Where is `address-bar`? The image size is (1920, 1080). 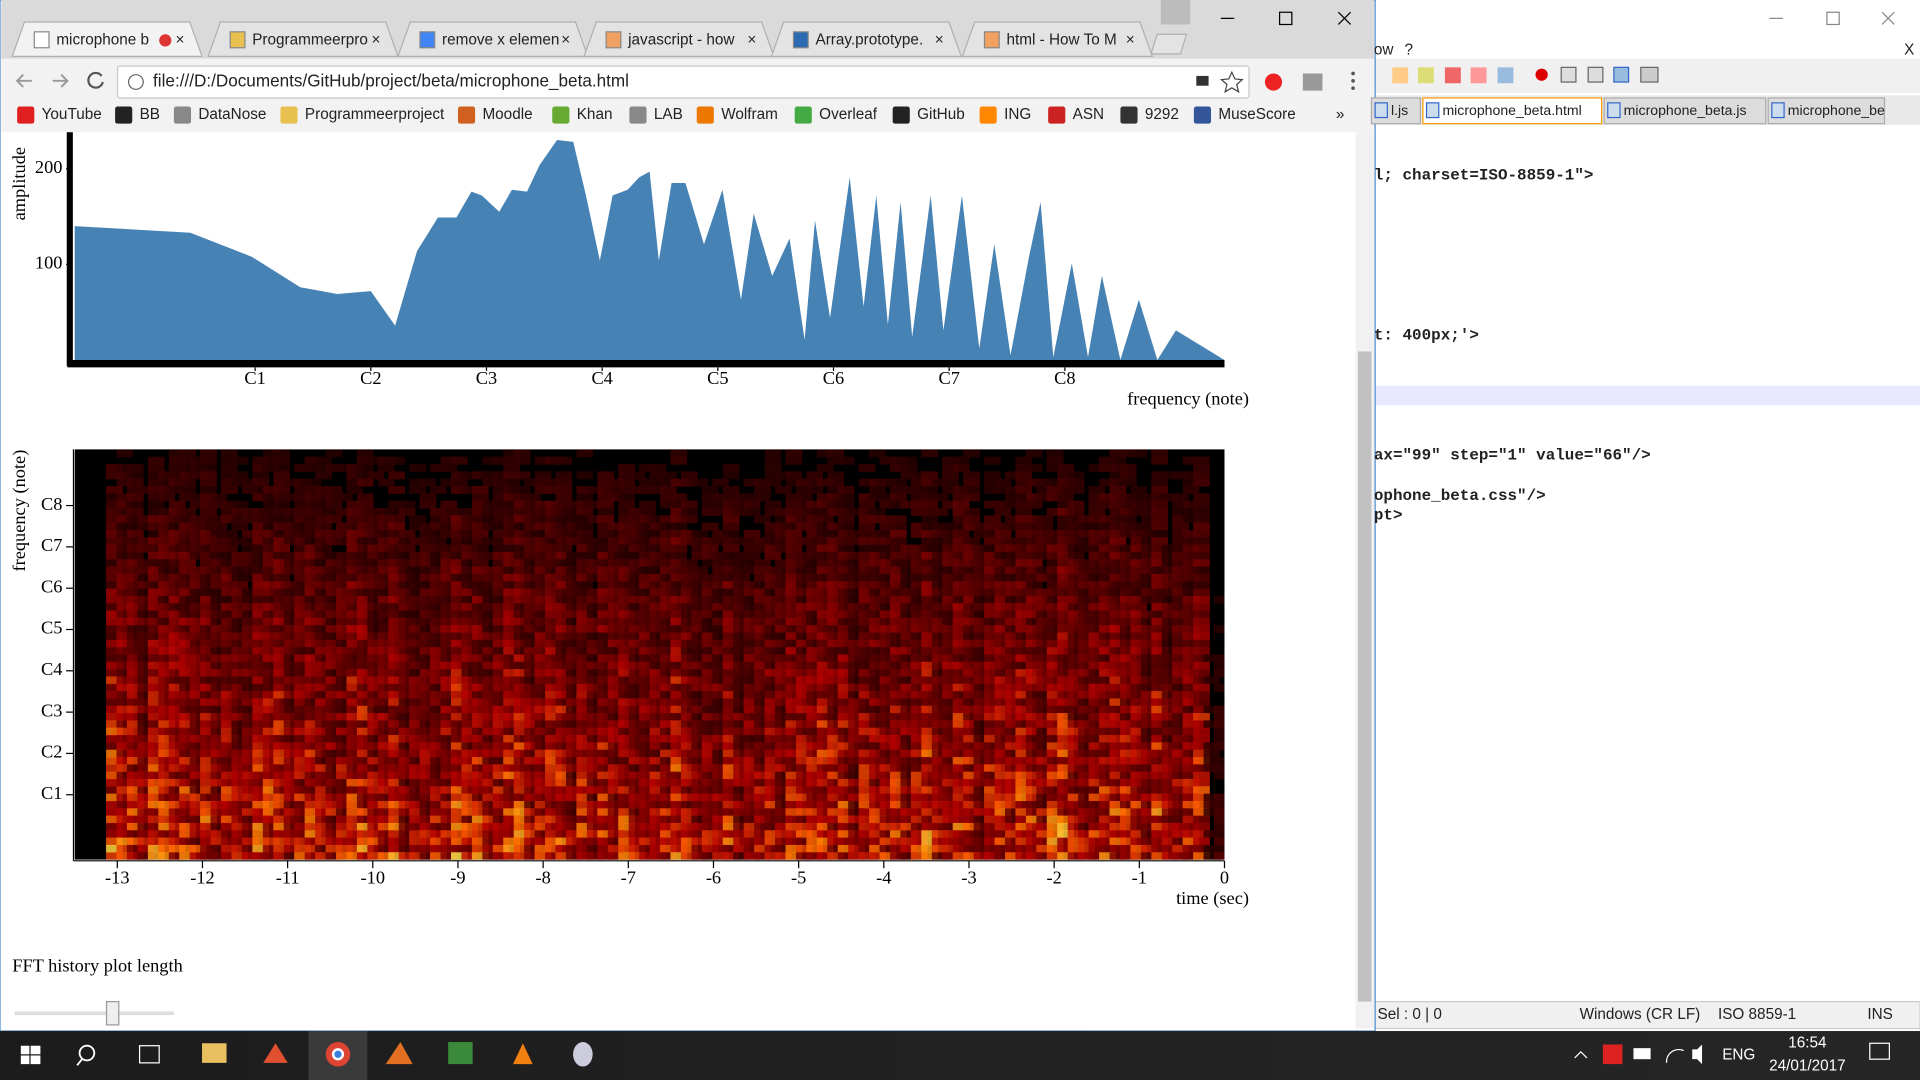 address-bar is located at coordinates (683, 82).